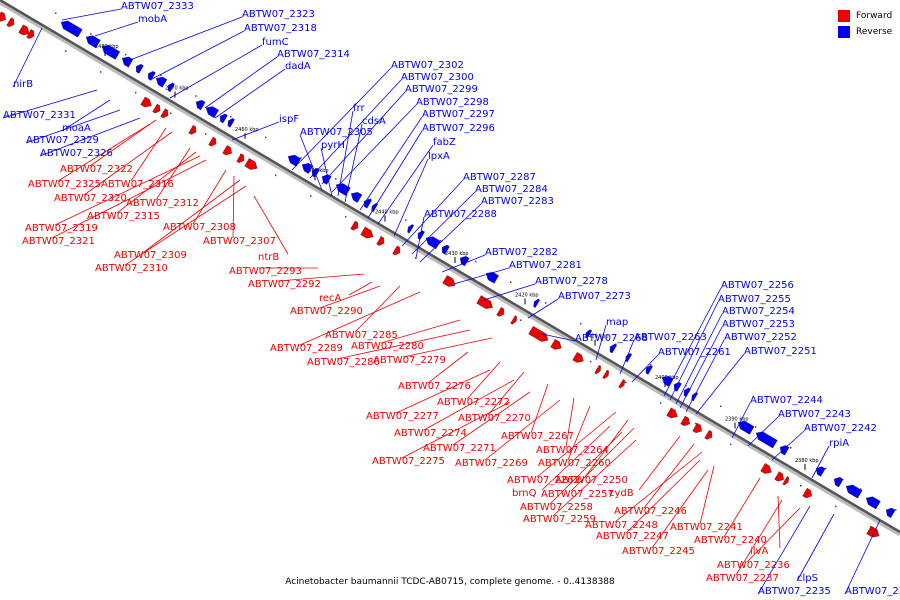 The height and width of the screenshot is (600, 900). What do you see at coordinates (730, 540) in the screenshot?
I see `forward-gene-label: ABTW07_2240` at bounding box center [730, 540].